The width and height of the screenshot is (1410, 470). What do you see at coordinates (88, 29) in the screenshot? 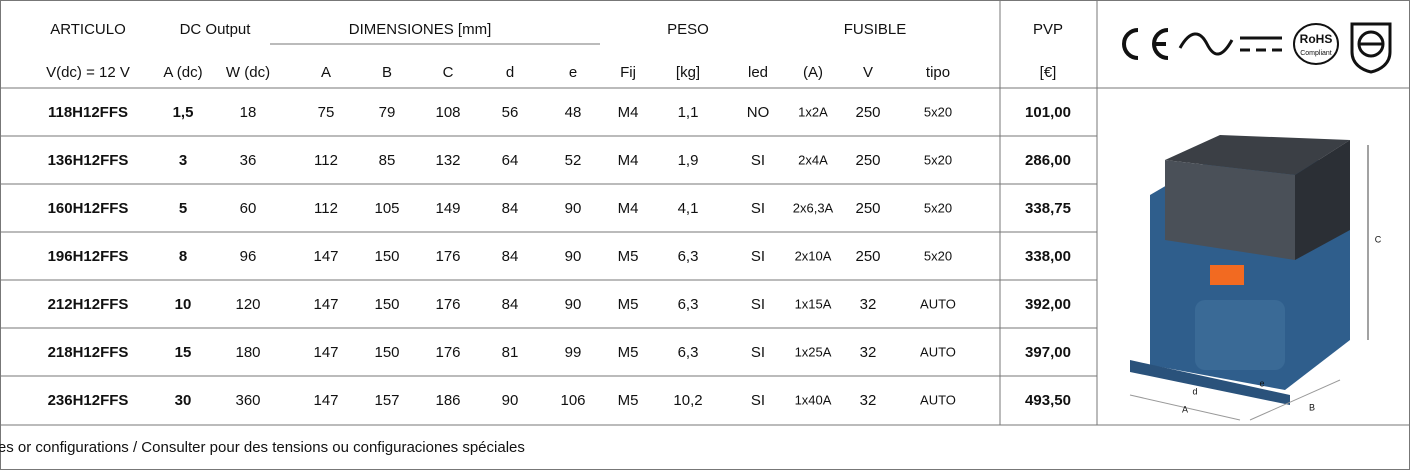
I see `header-label: ARTICULO` at bounding box center [88, 29].